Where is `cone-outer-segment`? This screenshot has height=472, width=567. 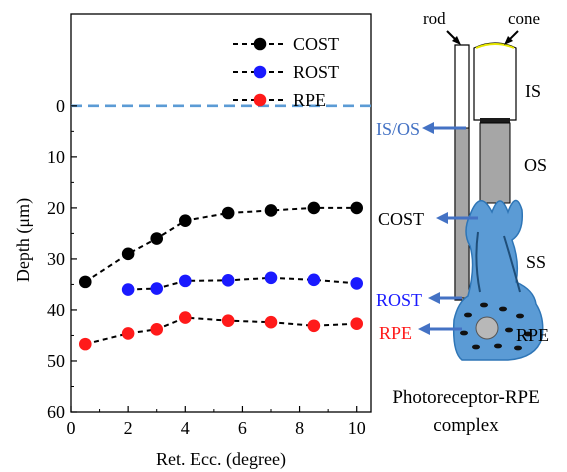 cone-outer-segment is located at coordinates (495, 163).